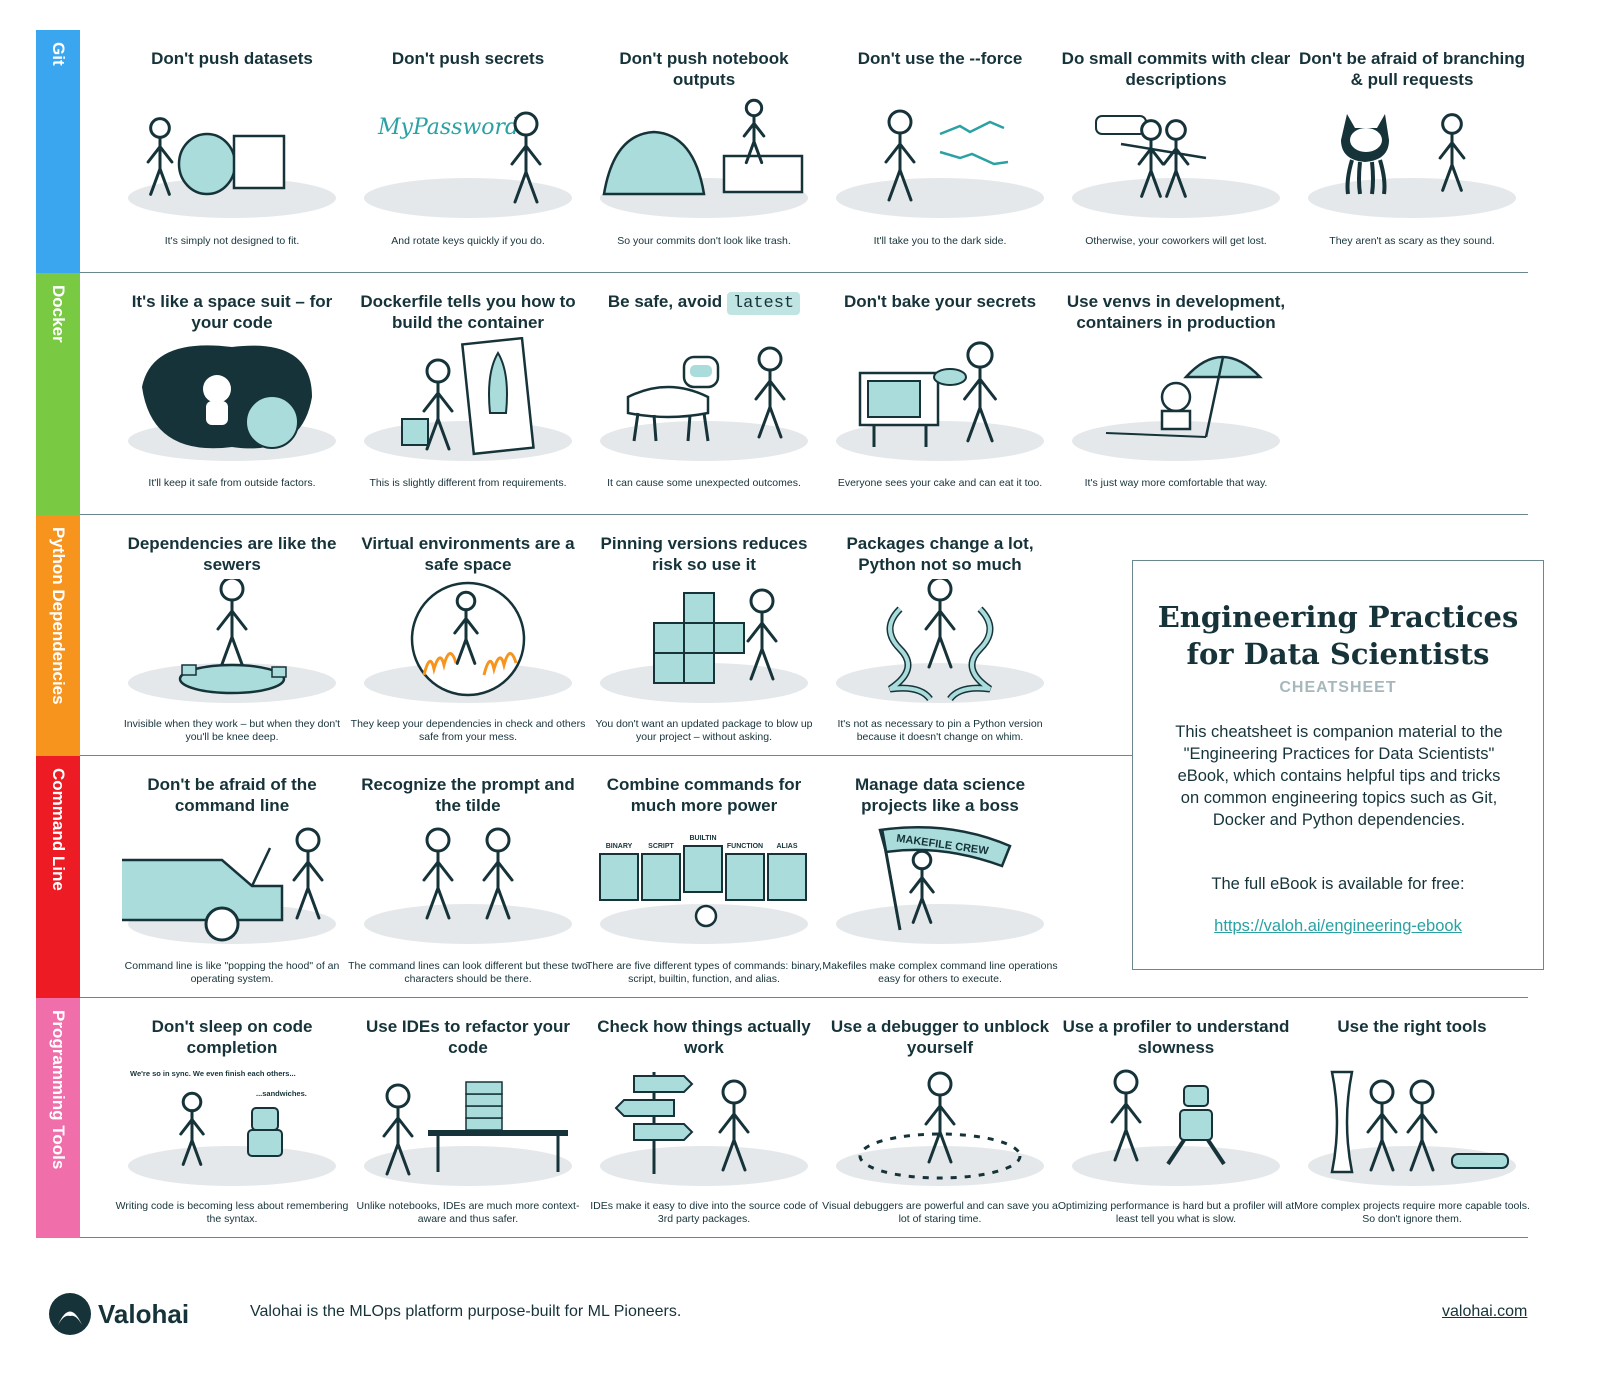 The image size is (1600, 1387). I want to click on section-tab: Python Dependencies, so click(58, 635).